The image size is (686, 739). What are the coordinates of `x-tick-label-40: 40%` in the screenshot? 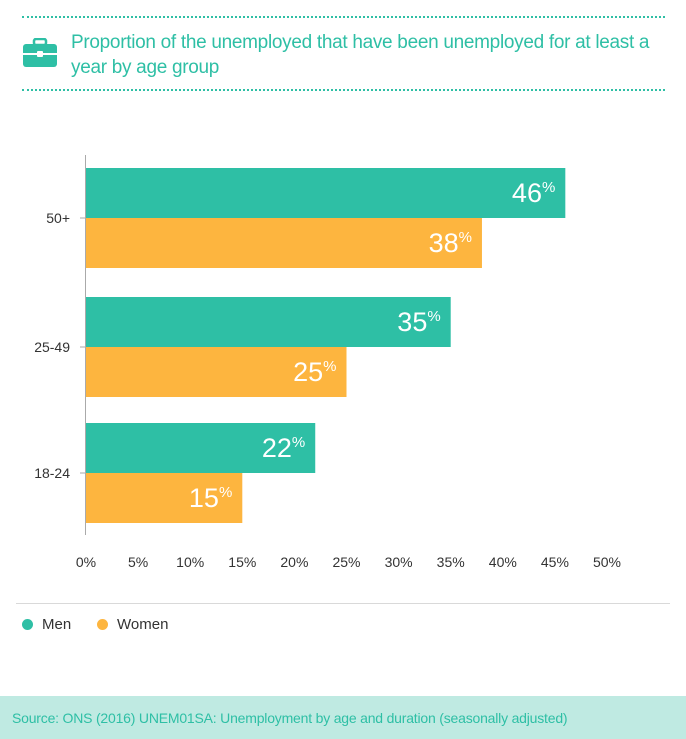 It's located at (503, 562).